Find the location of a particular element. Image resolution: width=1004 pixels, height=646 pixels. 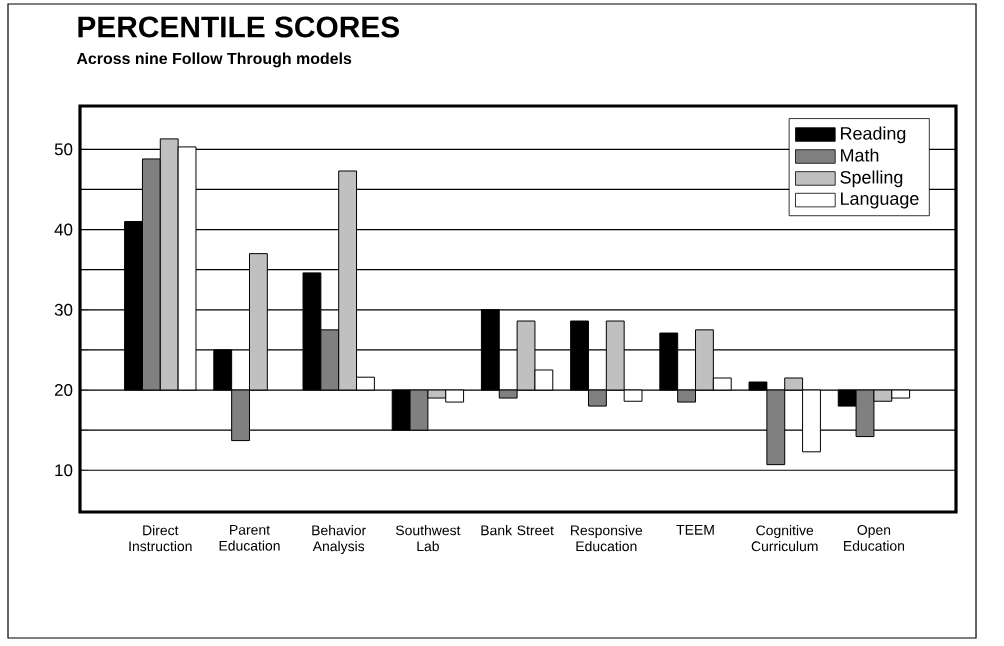

legend-label: Language is located at coordinates (880, 200).